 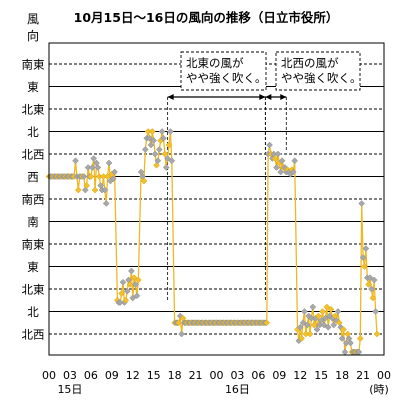 I want to click on y-axis-label: 風向, so click(x=33, y=27).